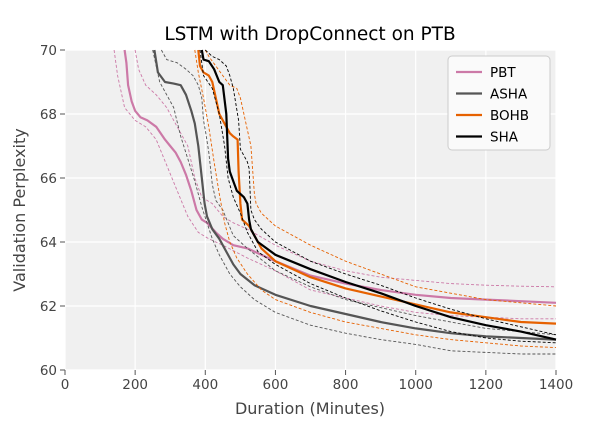  Describe the element at coordinates (48, 179) in the screenshot. I see `y-tick-label: 66` at that location.